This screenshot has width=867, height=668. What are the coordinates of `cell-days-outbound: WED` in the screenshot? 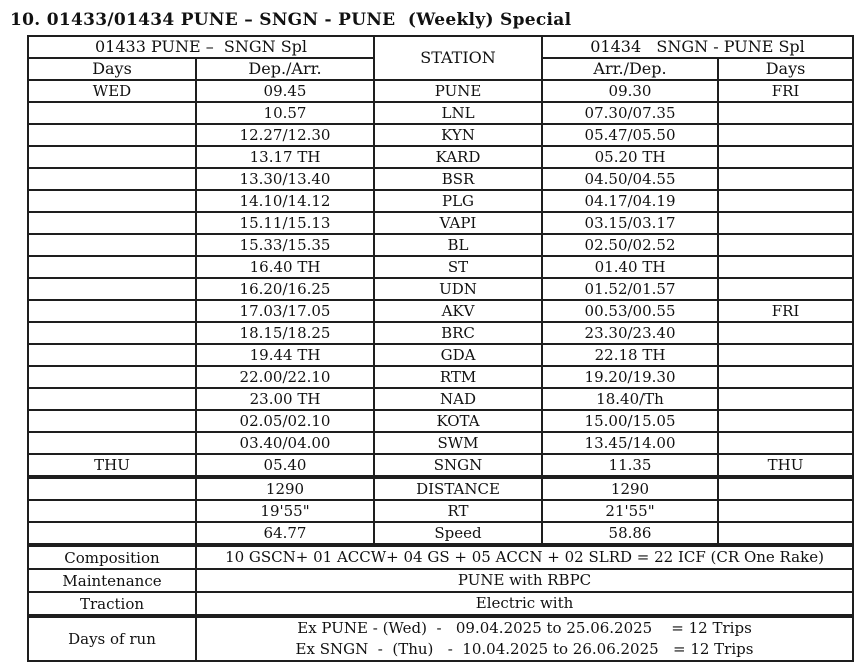 It's located at (112, 91).